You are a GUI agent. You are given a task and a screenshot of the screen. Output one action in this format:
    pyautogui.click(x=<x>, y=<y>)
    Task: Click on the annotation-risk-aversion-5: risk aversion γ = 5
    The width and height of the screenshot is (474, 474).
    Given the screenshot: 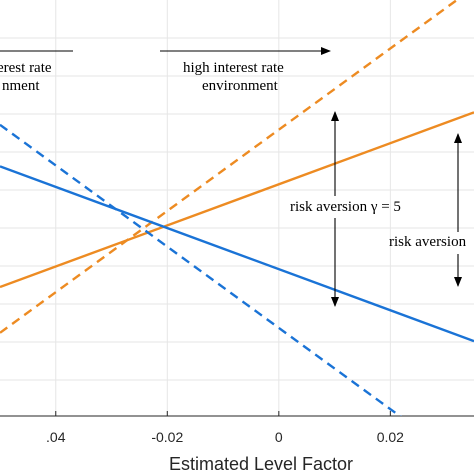 What is the action you would take?
    pyautogui.click(x=345, y=207)
    